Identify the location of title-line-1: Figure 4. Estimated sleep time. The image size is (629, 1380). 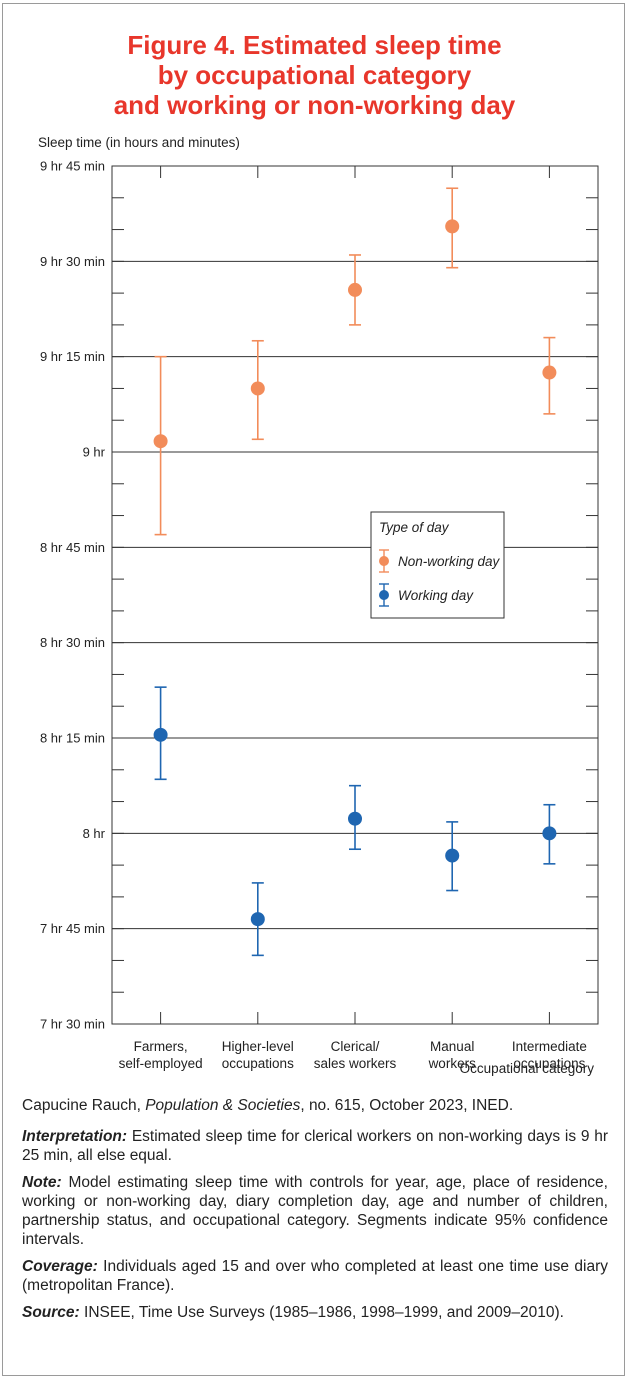
(314, 45).